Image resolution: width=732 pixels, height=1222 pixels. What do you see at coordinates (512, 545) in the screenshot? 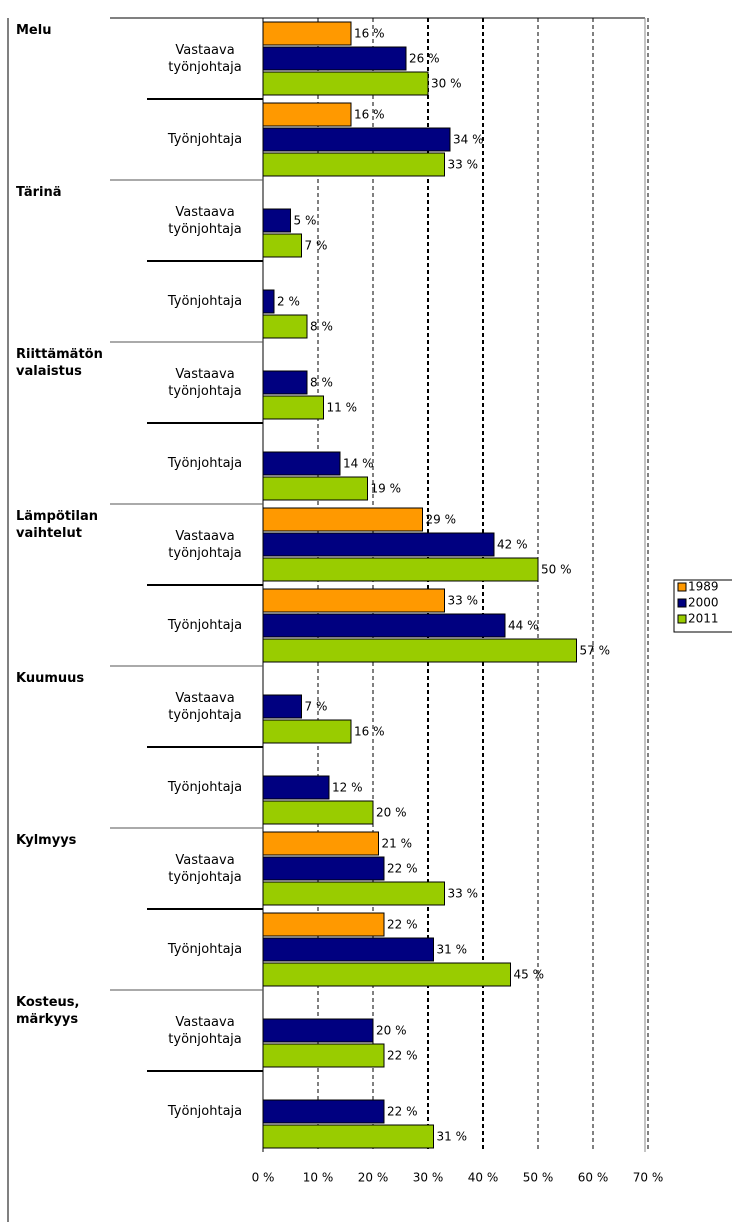
I see `value-label: 42 %` at bounding box center [512, 545].